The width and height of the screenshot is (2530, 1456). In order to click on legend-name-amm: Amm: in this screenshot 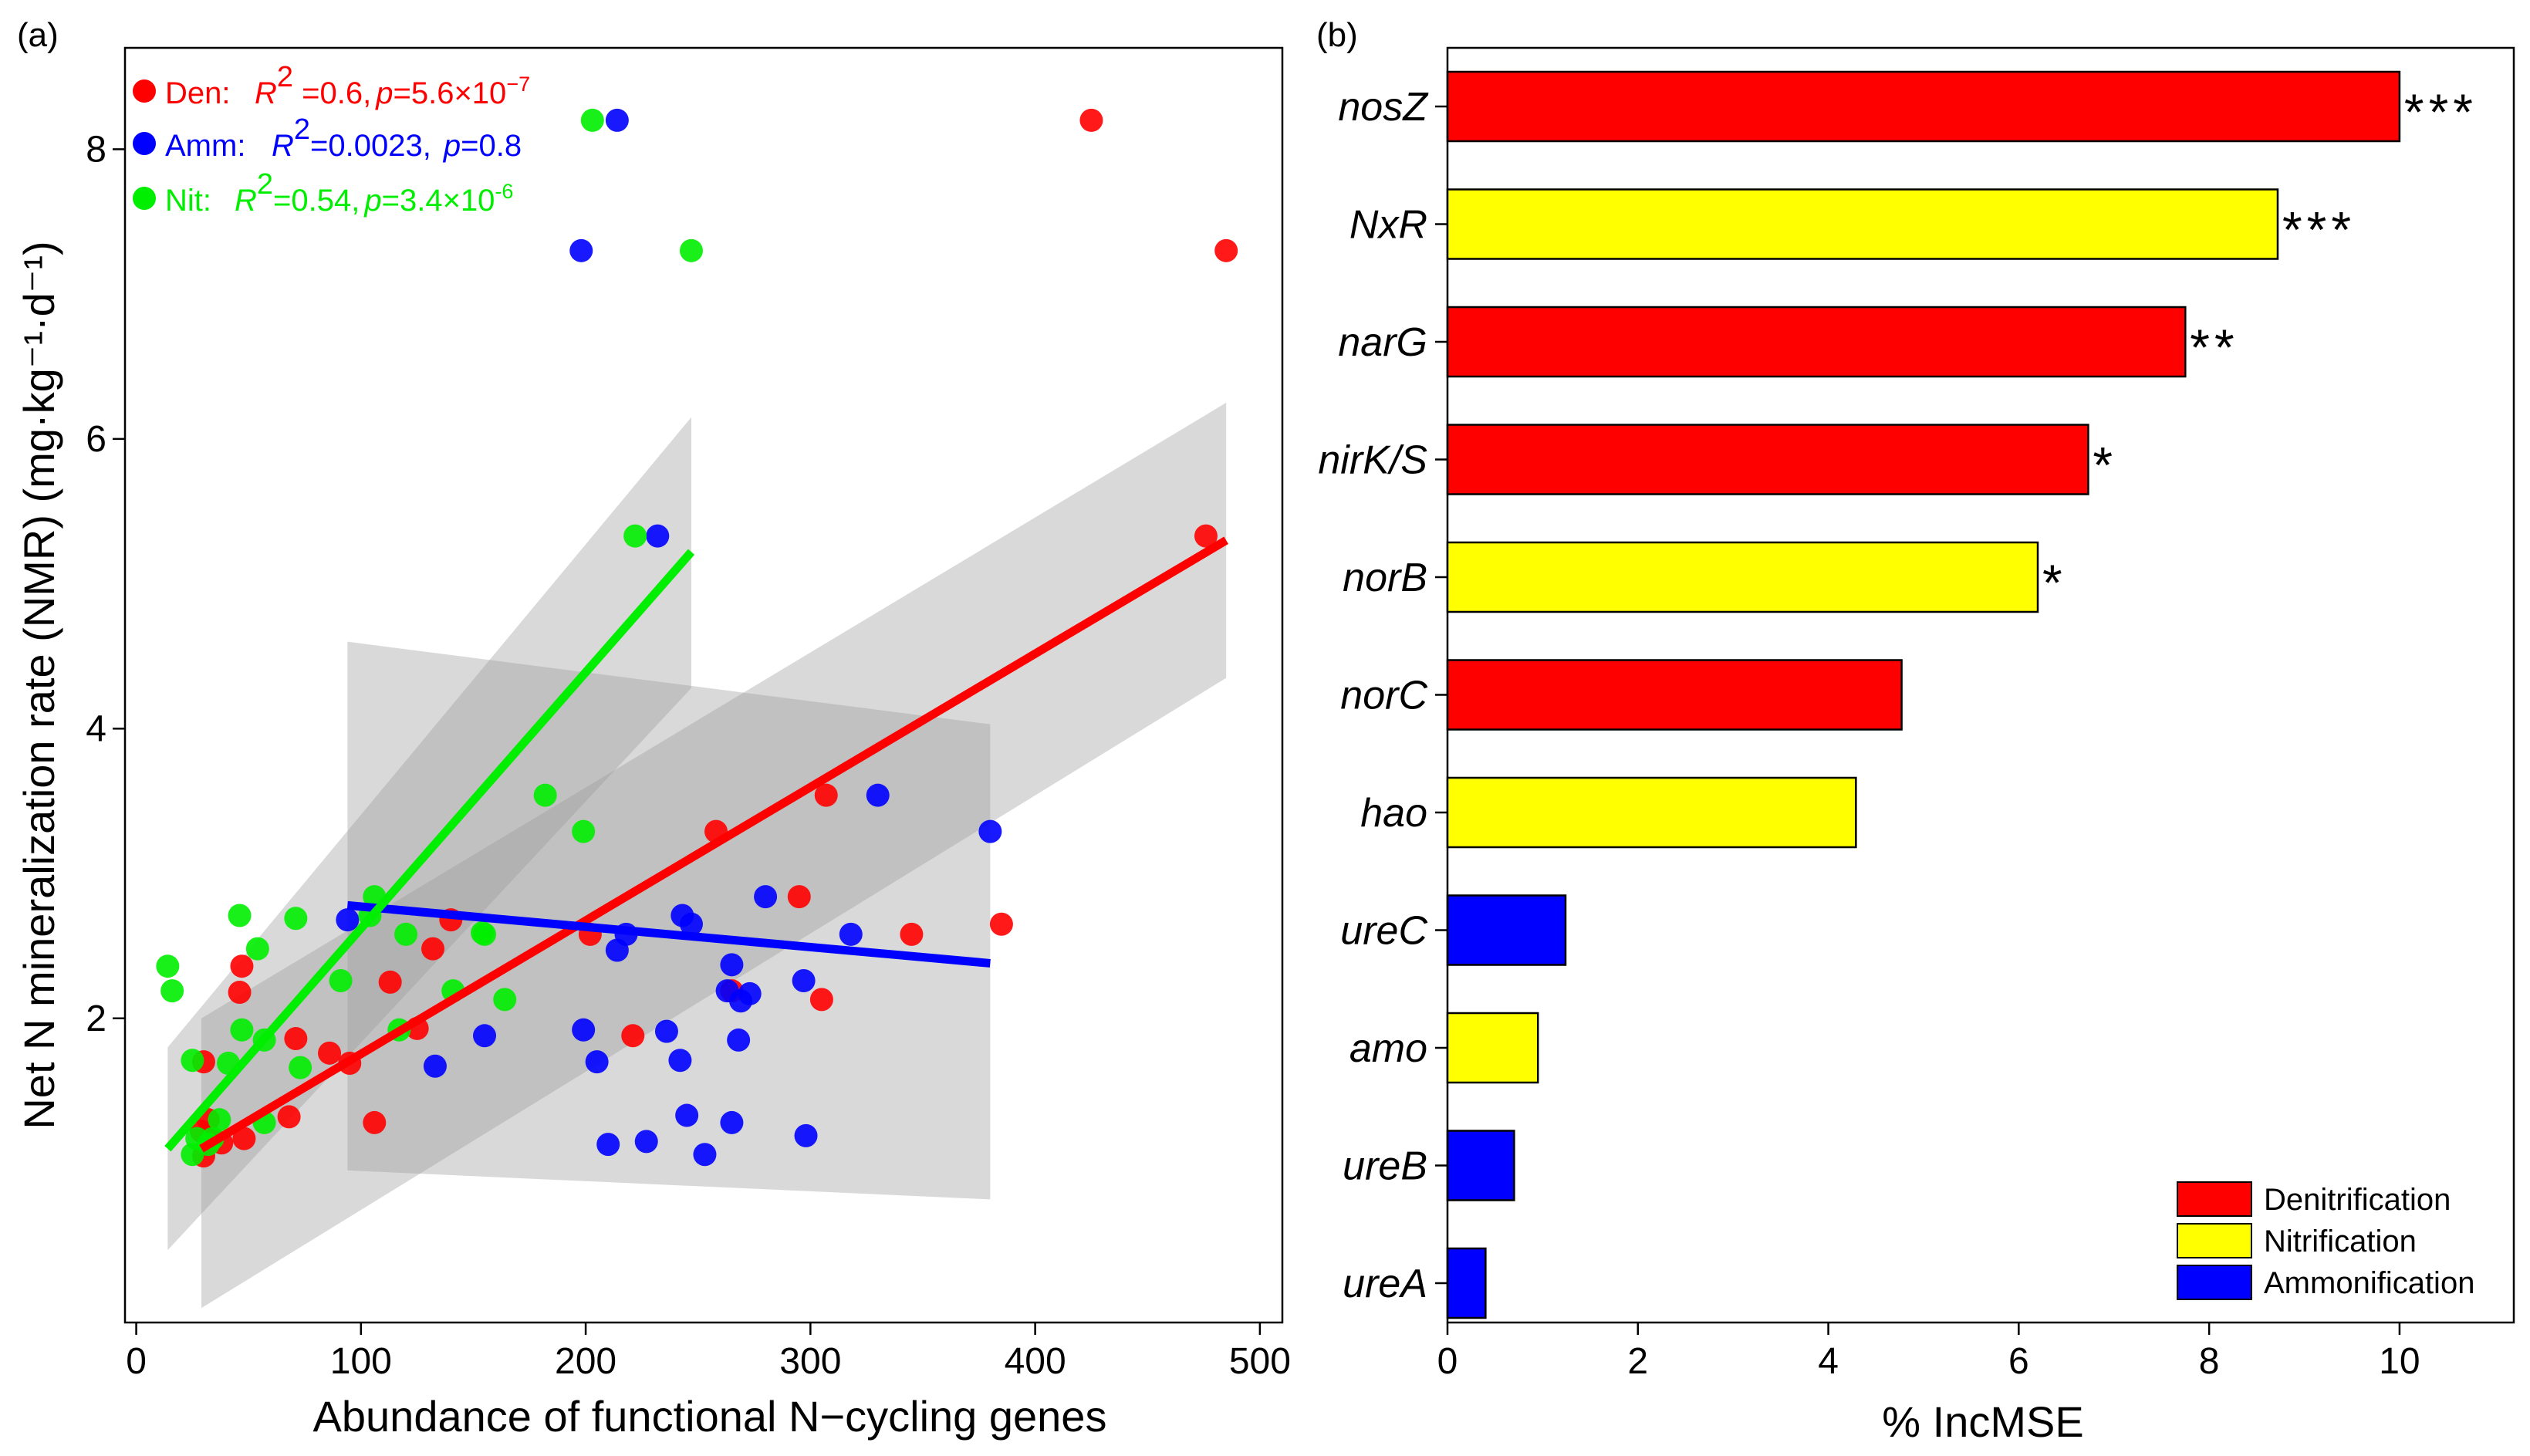, I will do `click(205, 146)`.